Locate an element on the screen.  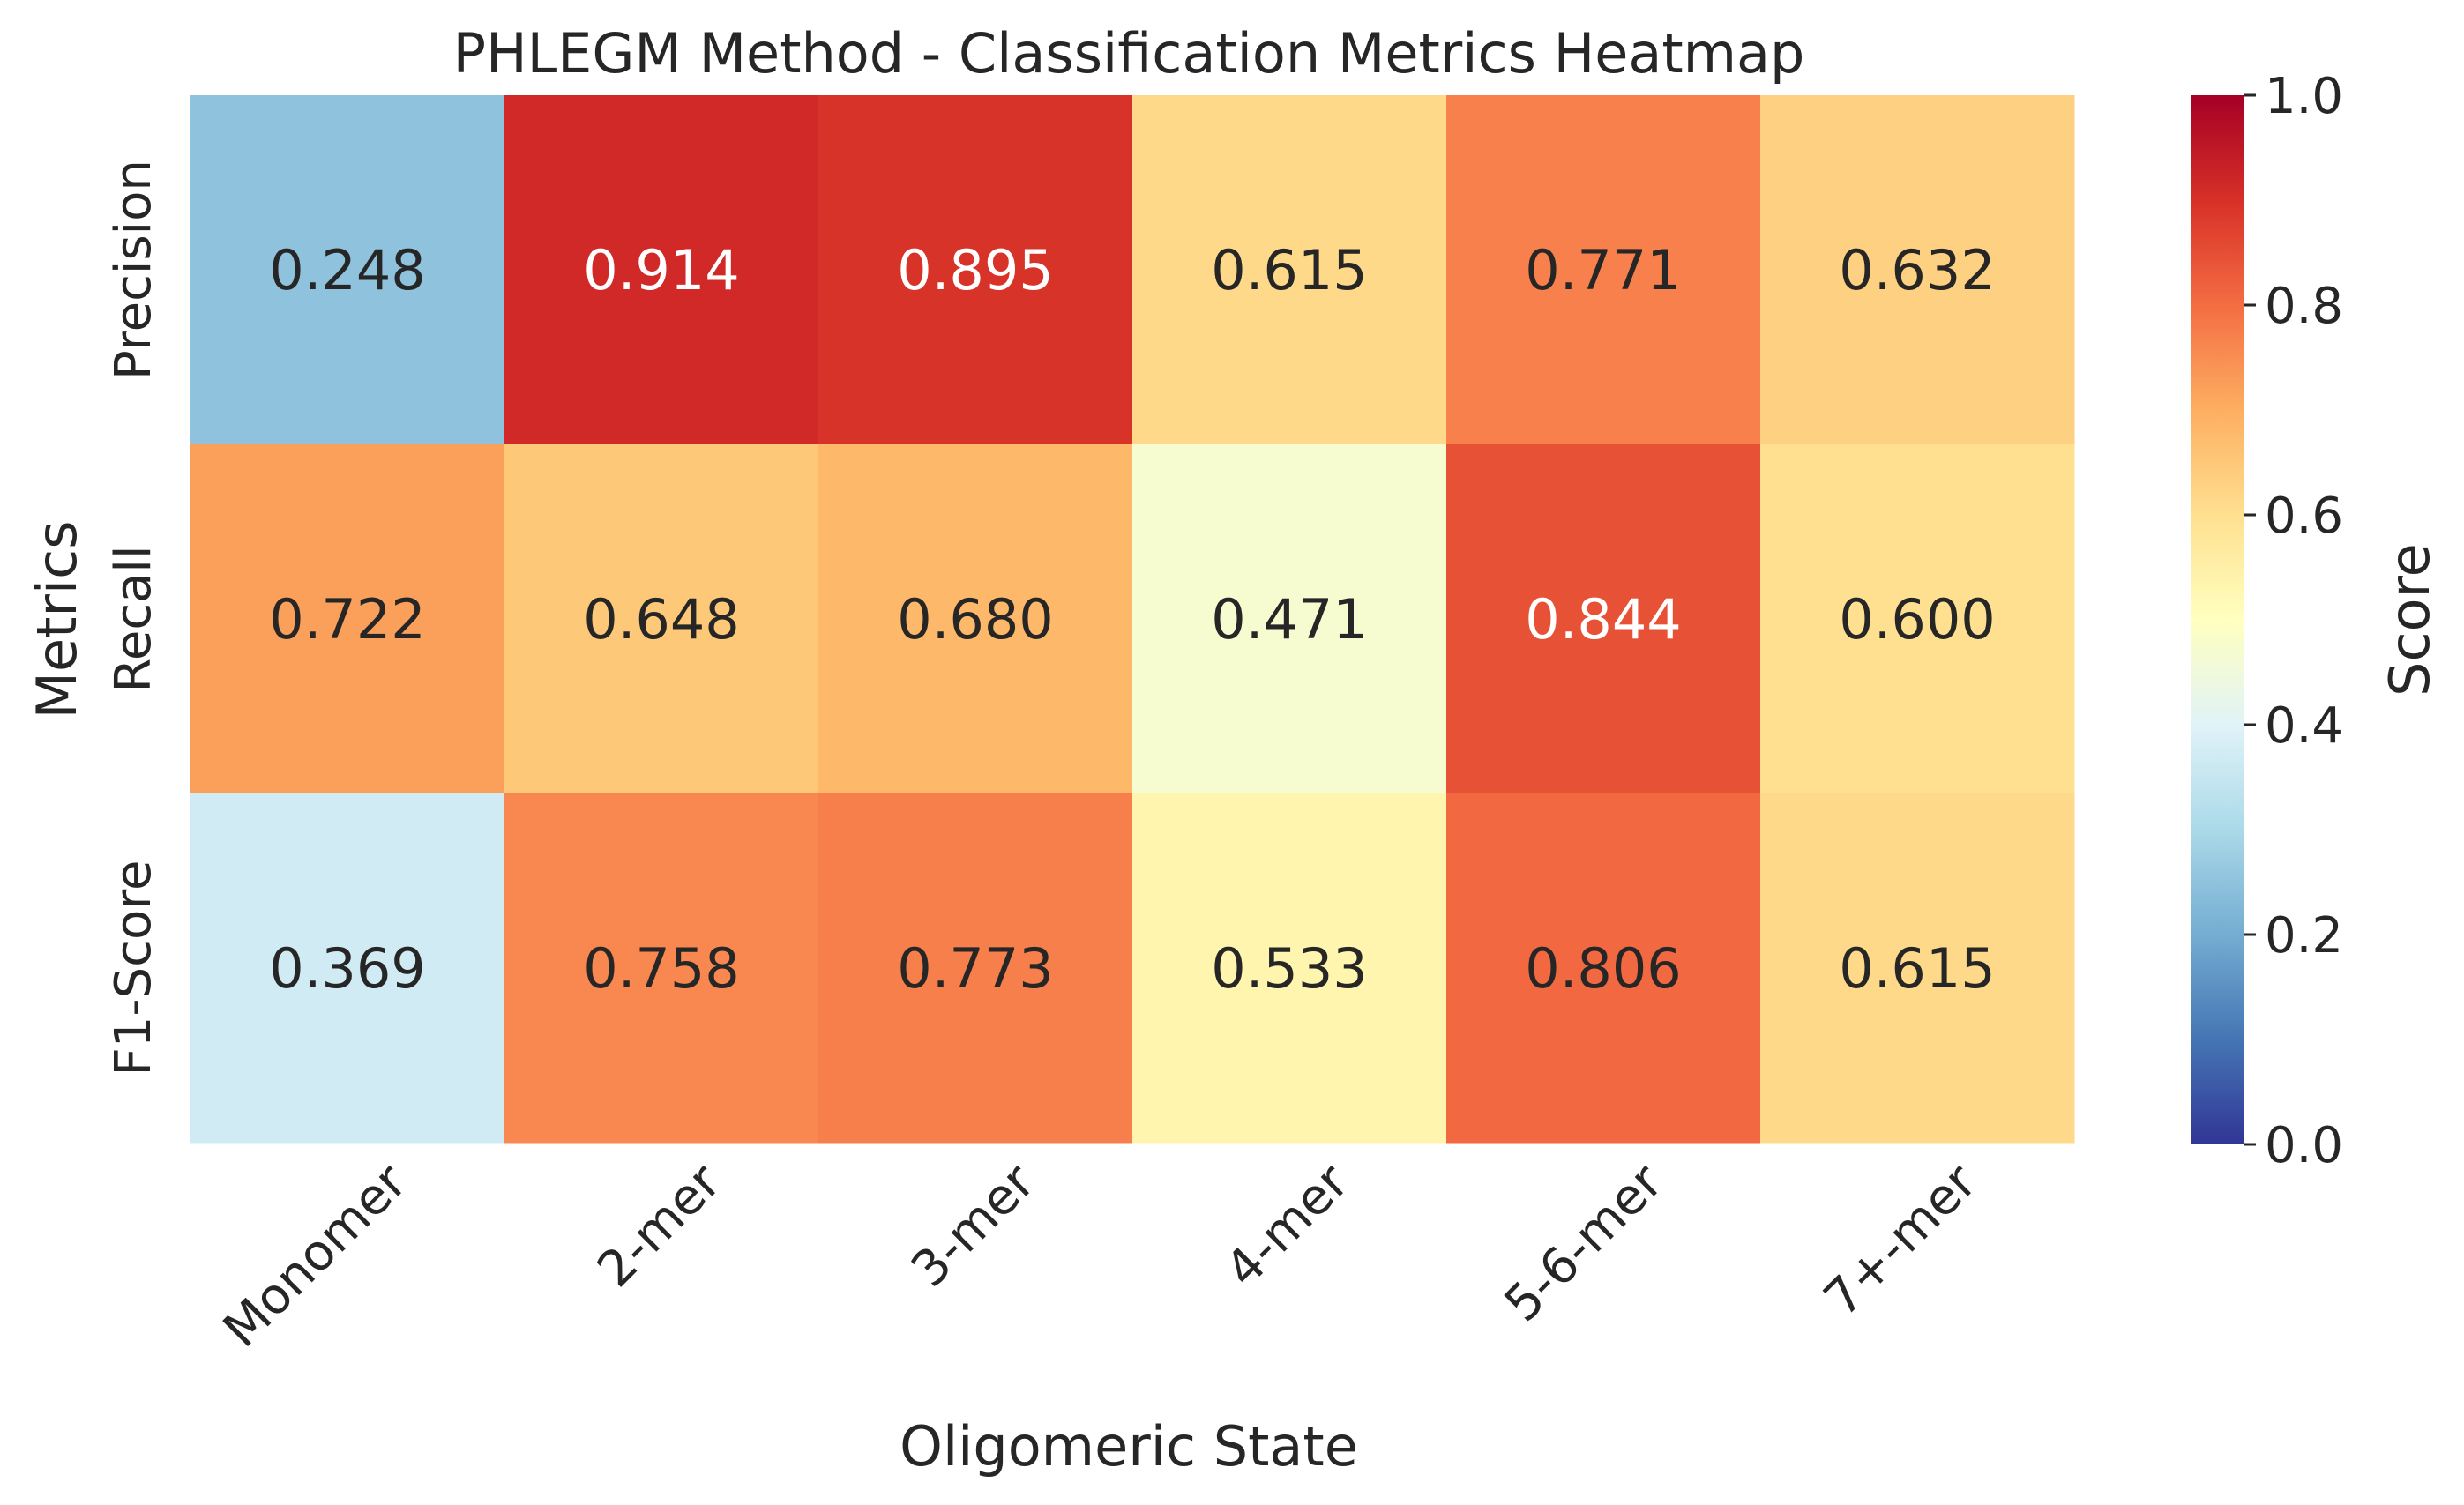
cell-value-label: 0.632 is located at coordinates (1917, 270).